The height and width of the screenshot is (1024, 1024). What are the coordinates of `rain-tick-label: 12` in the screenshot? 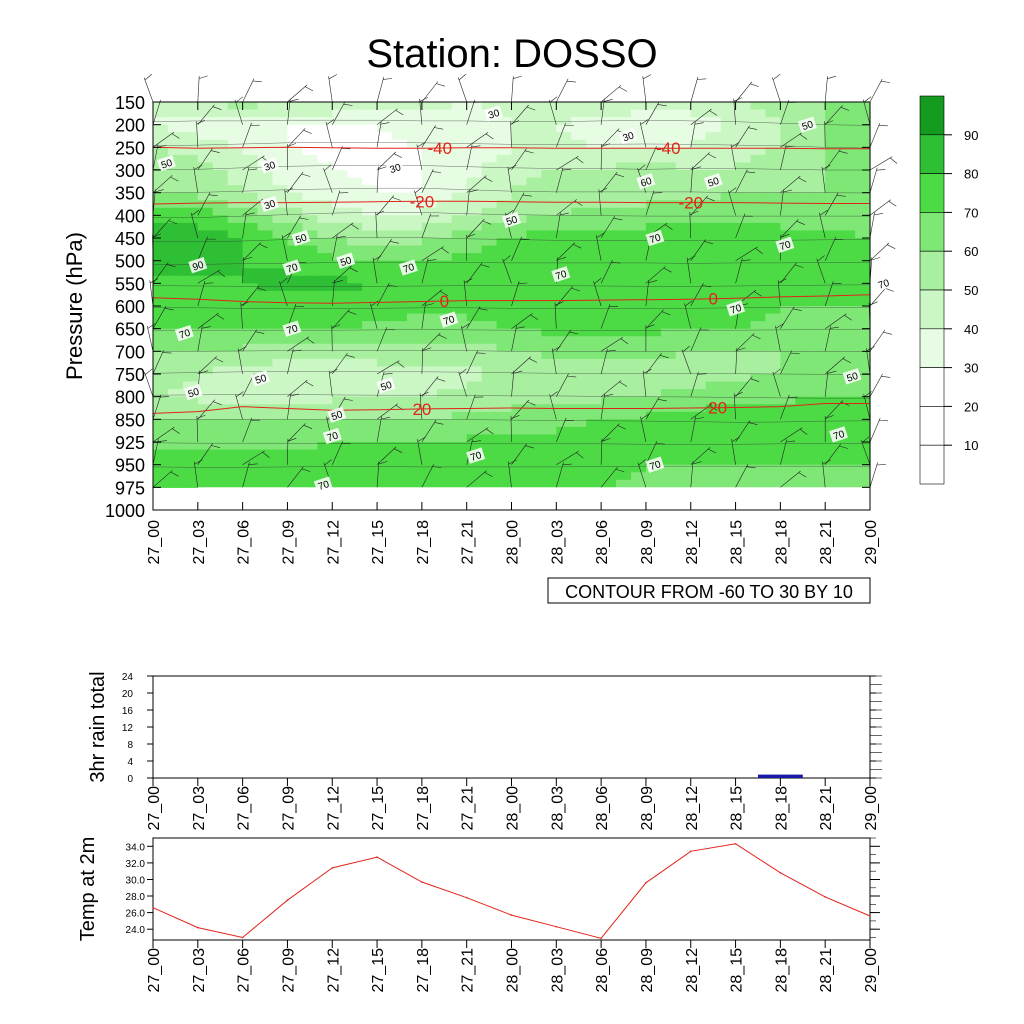 It's located at (128, 728).